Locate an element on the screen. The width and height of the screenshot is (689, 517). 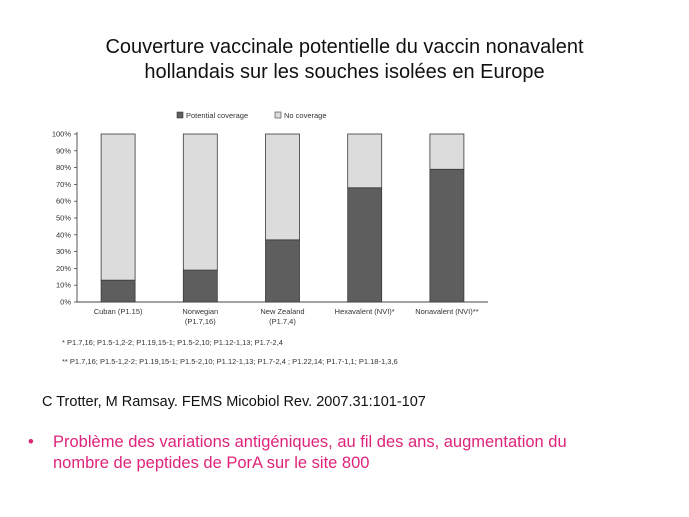
x-category-label: (P1.7,4) is located at coordinates (282, 321).